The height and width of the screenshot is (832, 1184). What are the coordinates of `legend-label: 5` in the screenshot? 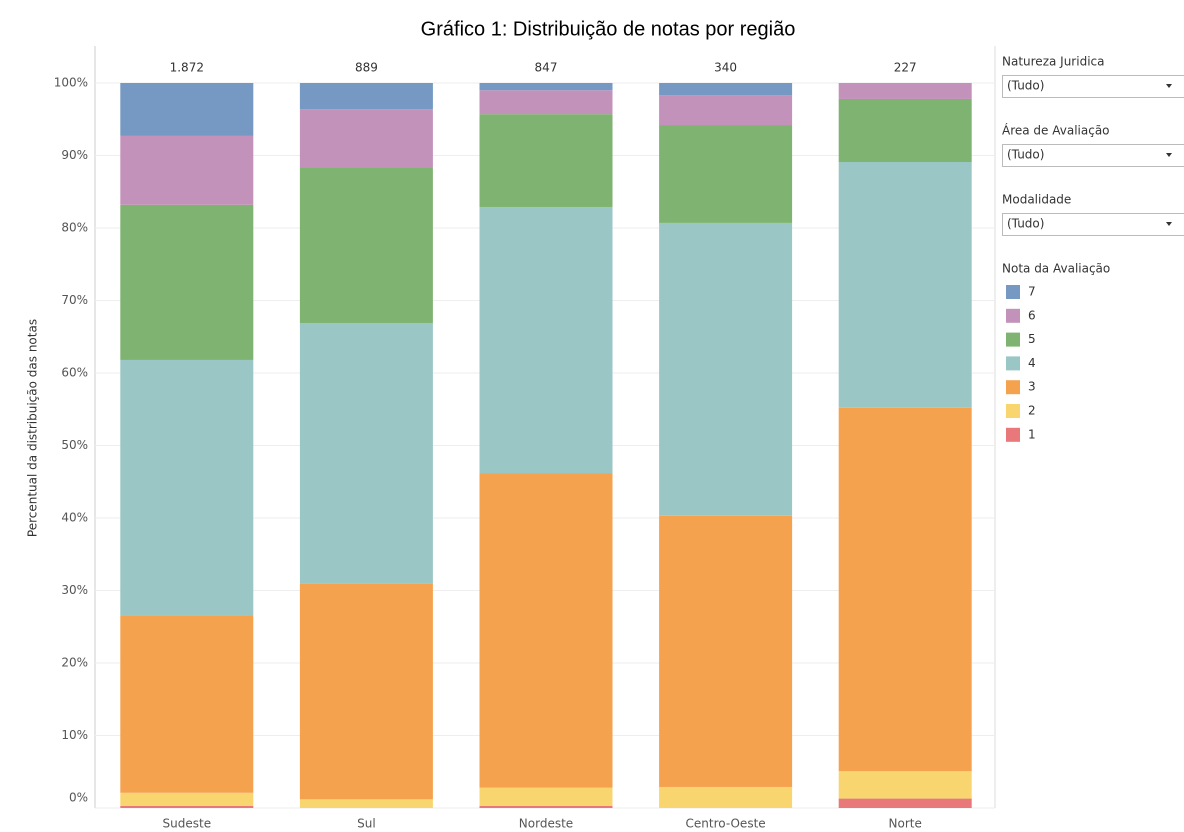 It's located at (1032, 339).